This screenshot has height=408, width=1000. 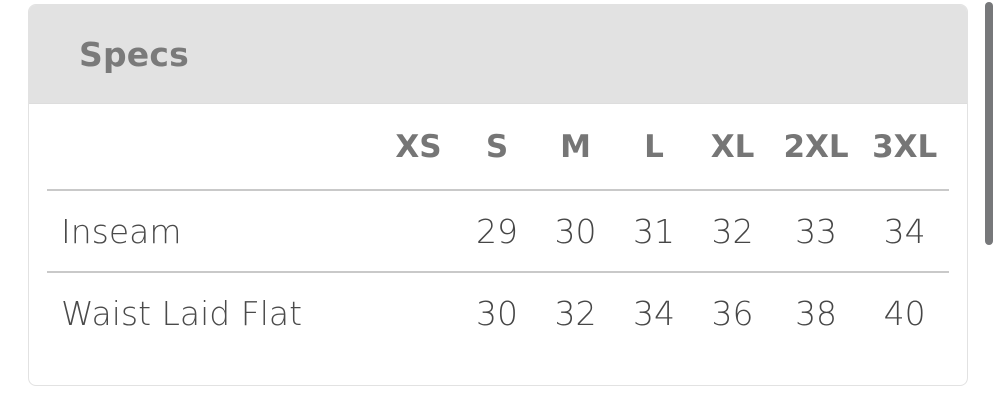 What do you see at coordinates (654, 147) in the screenshot?
I see `column-header-l: L` at bounding box center [654, 147].